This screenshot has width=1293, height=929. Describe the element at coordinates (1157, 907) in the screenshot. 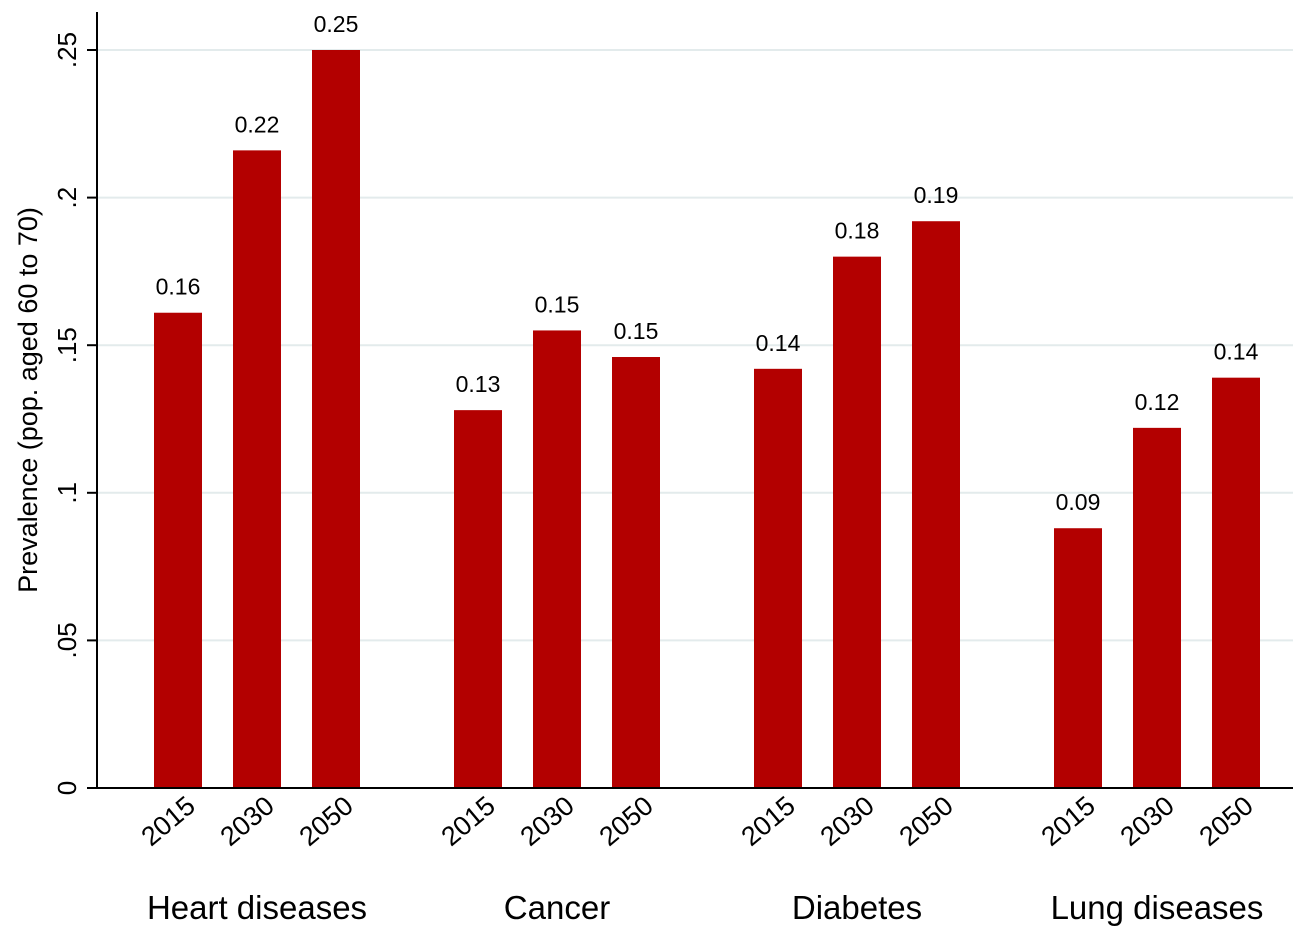

I see `group-label: Lung diseases` at that location.